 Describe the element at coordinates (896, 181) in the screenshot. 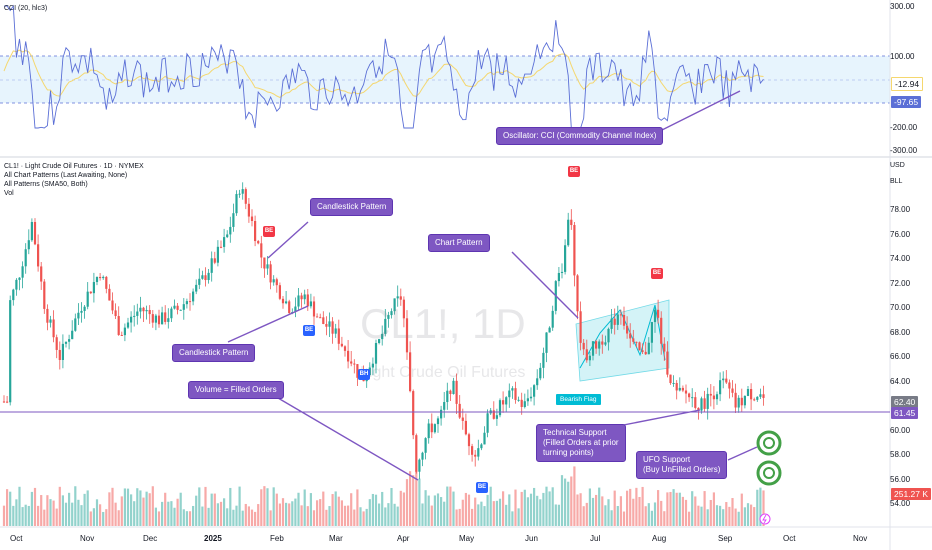

I see `unit-label: BLL` at that location.